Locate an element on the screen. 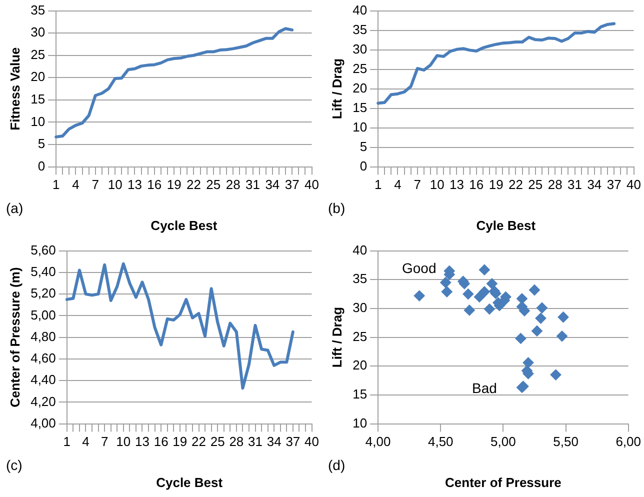 The width and height of the screenshot is (644, 497). x-tick-label: 6,00 is located at coordinates (629, 442).